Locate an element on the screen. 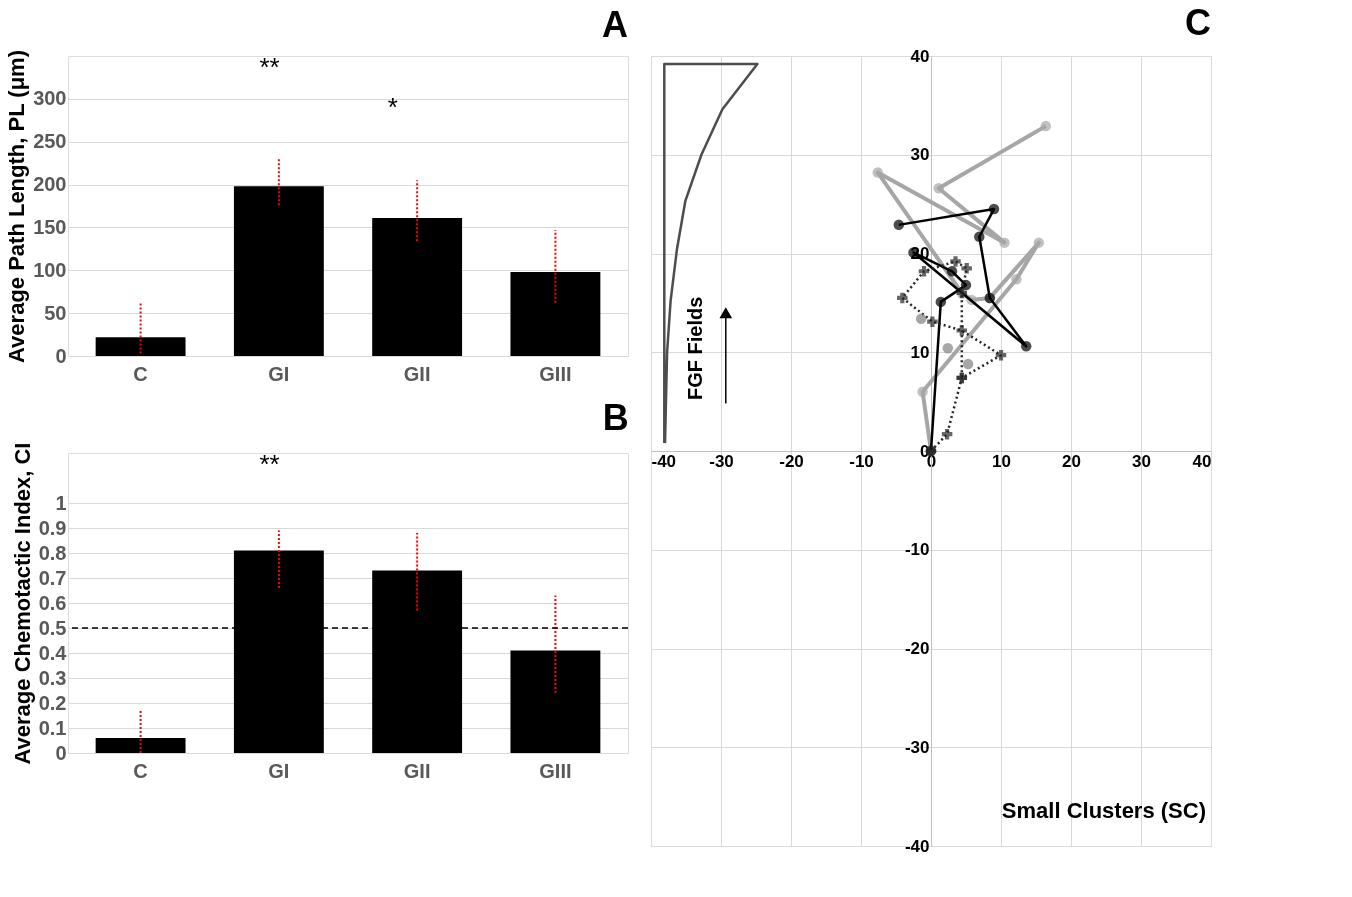  y-tick-label: 0.2 is located at coordinates (52, 702).